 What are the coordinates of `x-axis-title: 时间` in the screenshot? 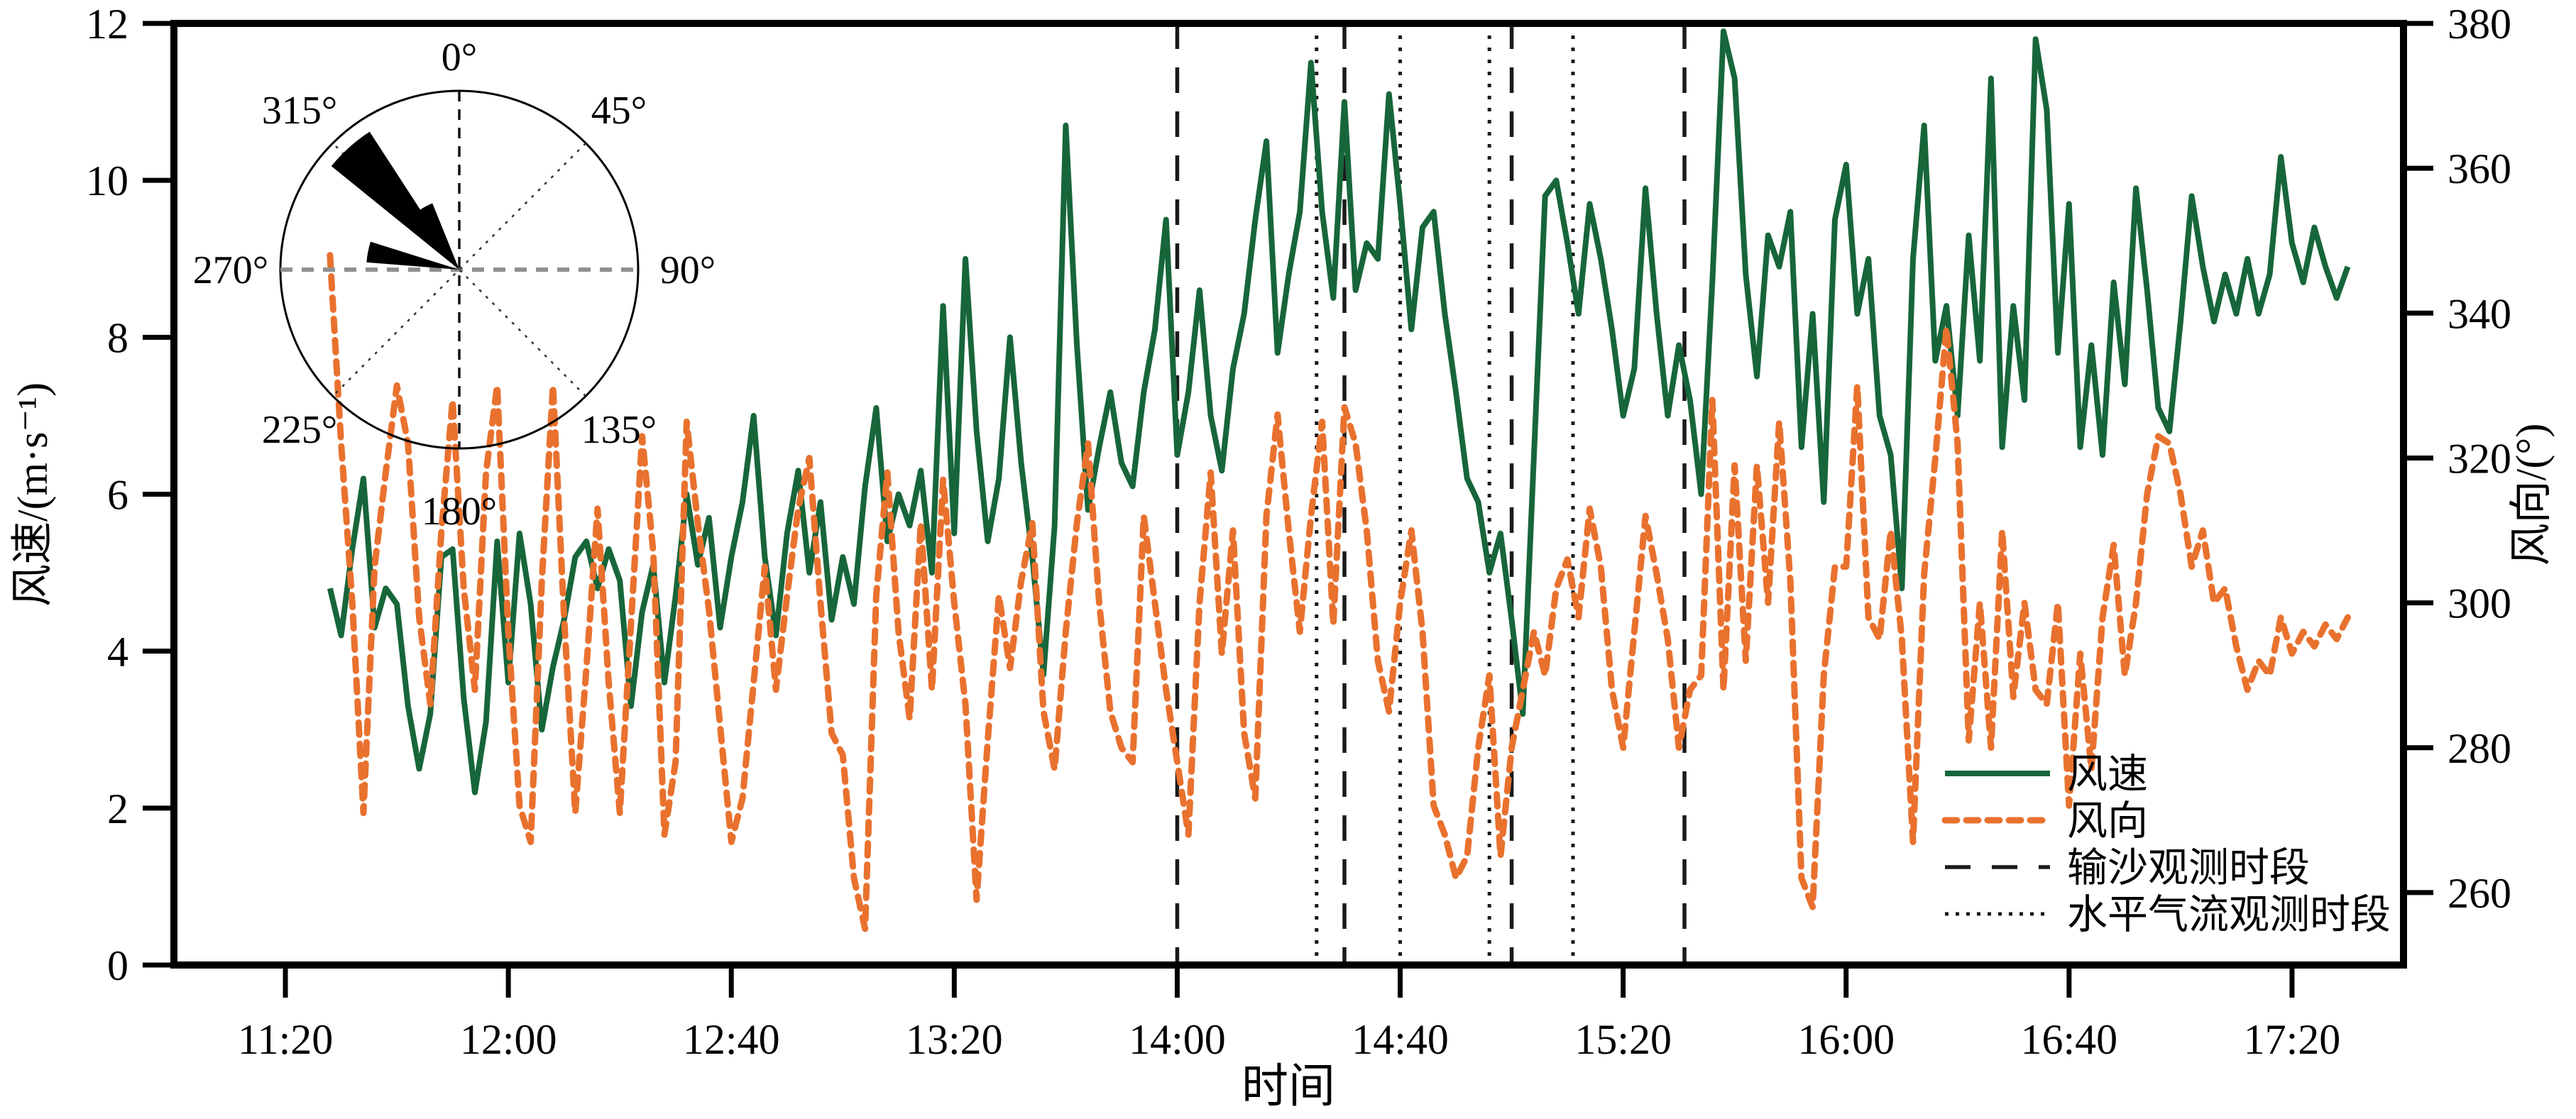 It's located at (1288, 1087).